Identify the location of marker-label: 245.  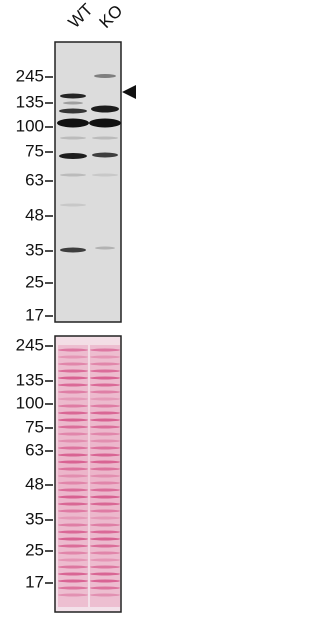
(30, 75).